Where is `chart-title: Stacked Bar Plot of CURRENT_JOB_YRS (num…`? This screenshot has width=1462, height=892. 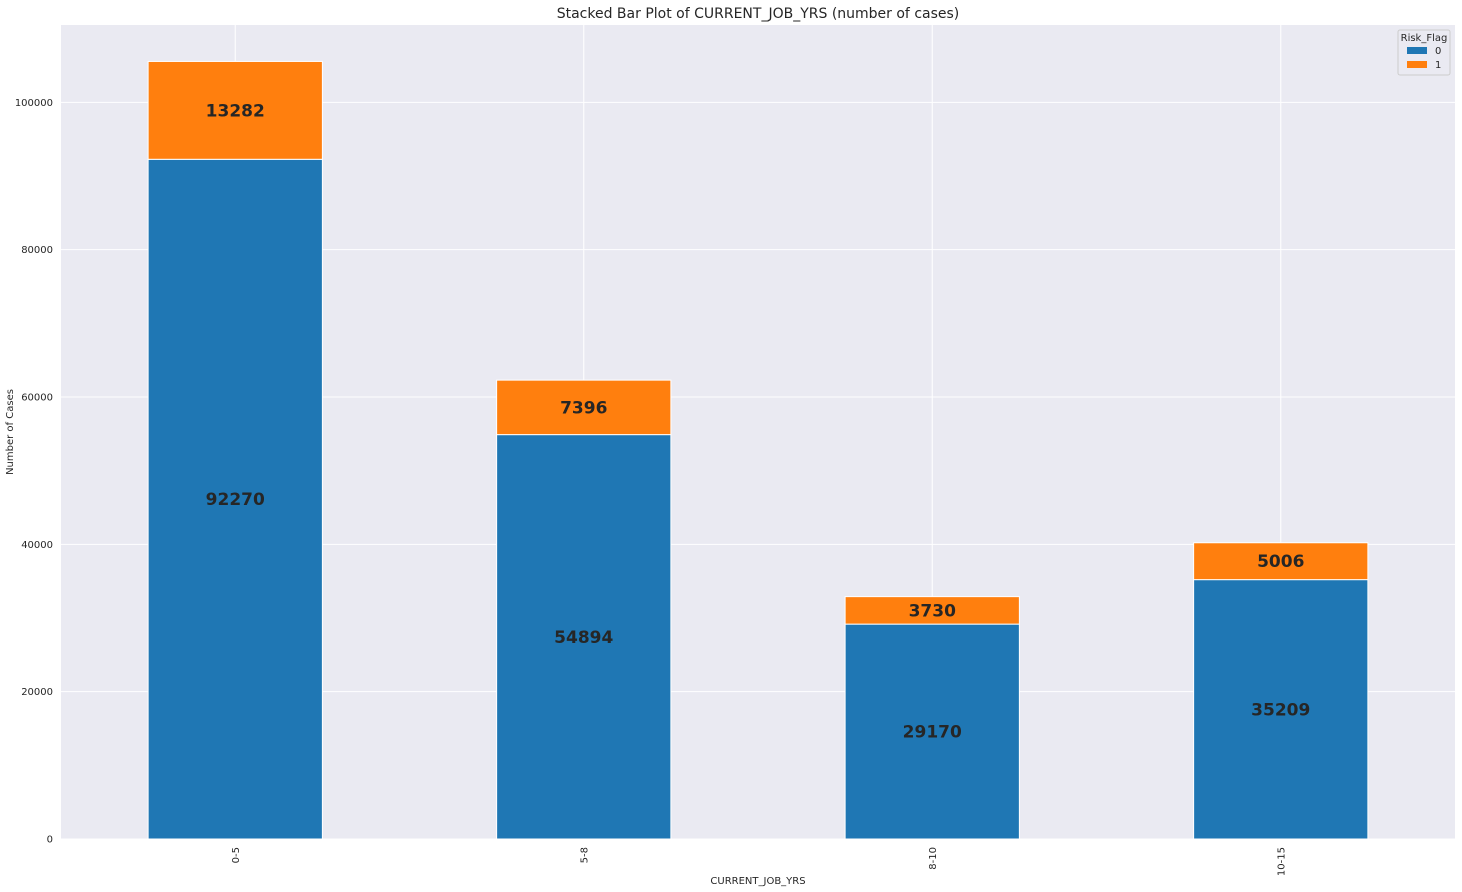 chart-title: Stacked Bar Plot of CURRENT_JOB_YRS (num… is located at coordinates (758, 14).